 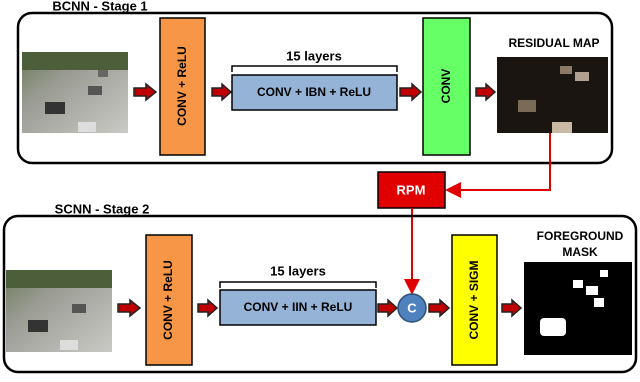 I want to click on rpm-label: RPM, so click(x=411, y=189).